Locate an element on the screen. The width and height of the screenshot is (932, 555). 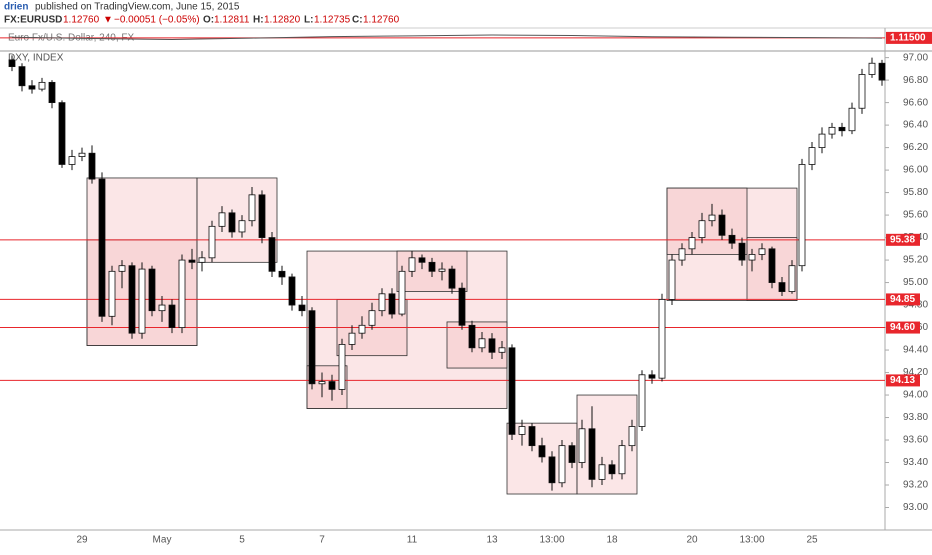
c-label: C: is located at coordinates (357, 20).